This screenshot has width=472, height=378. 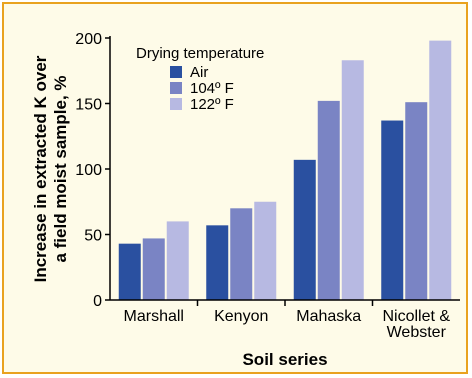 What do you see at coordinates (199, 72) in the screenshot?
I see `legend-label: Air` at bounding box center [199, 72].